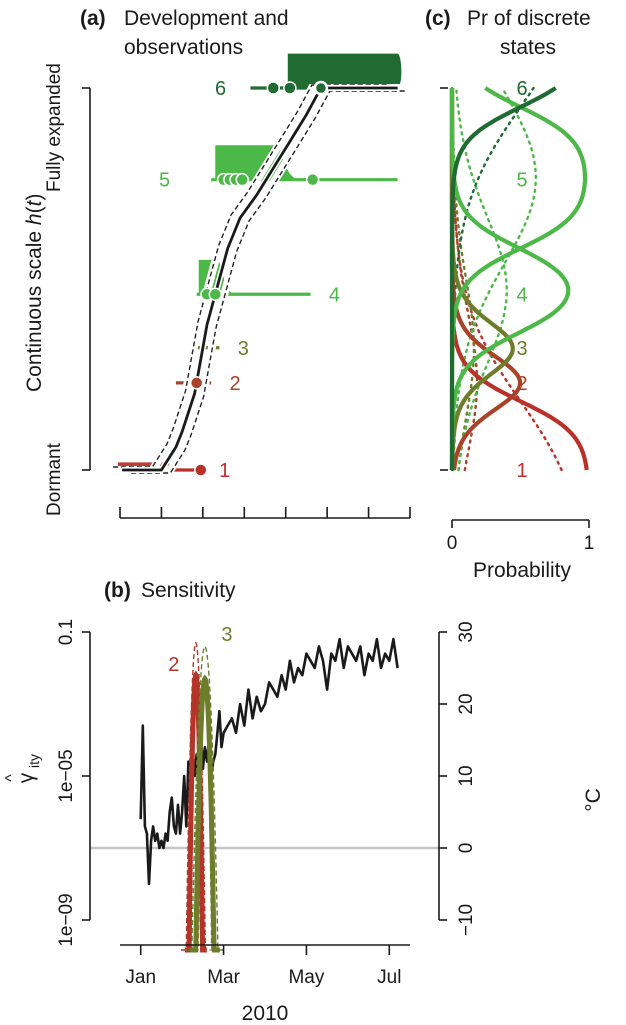  I want to click on panel-a-y-axis-title: Continuous scale h(t), so click(34, 293).